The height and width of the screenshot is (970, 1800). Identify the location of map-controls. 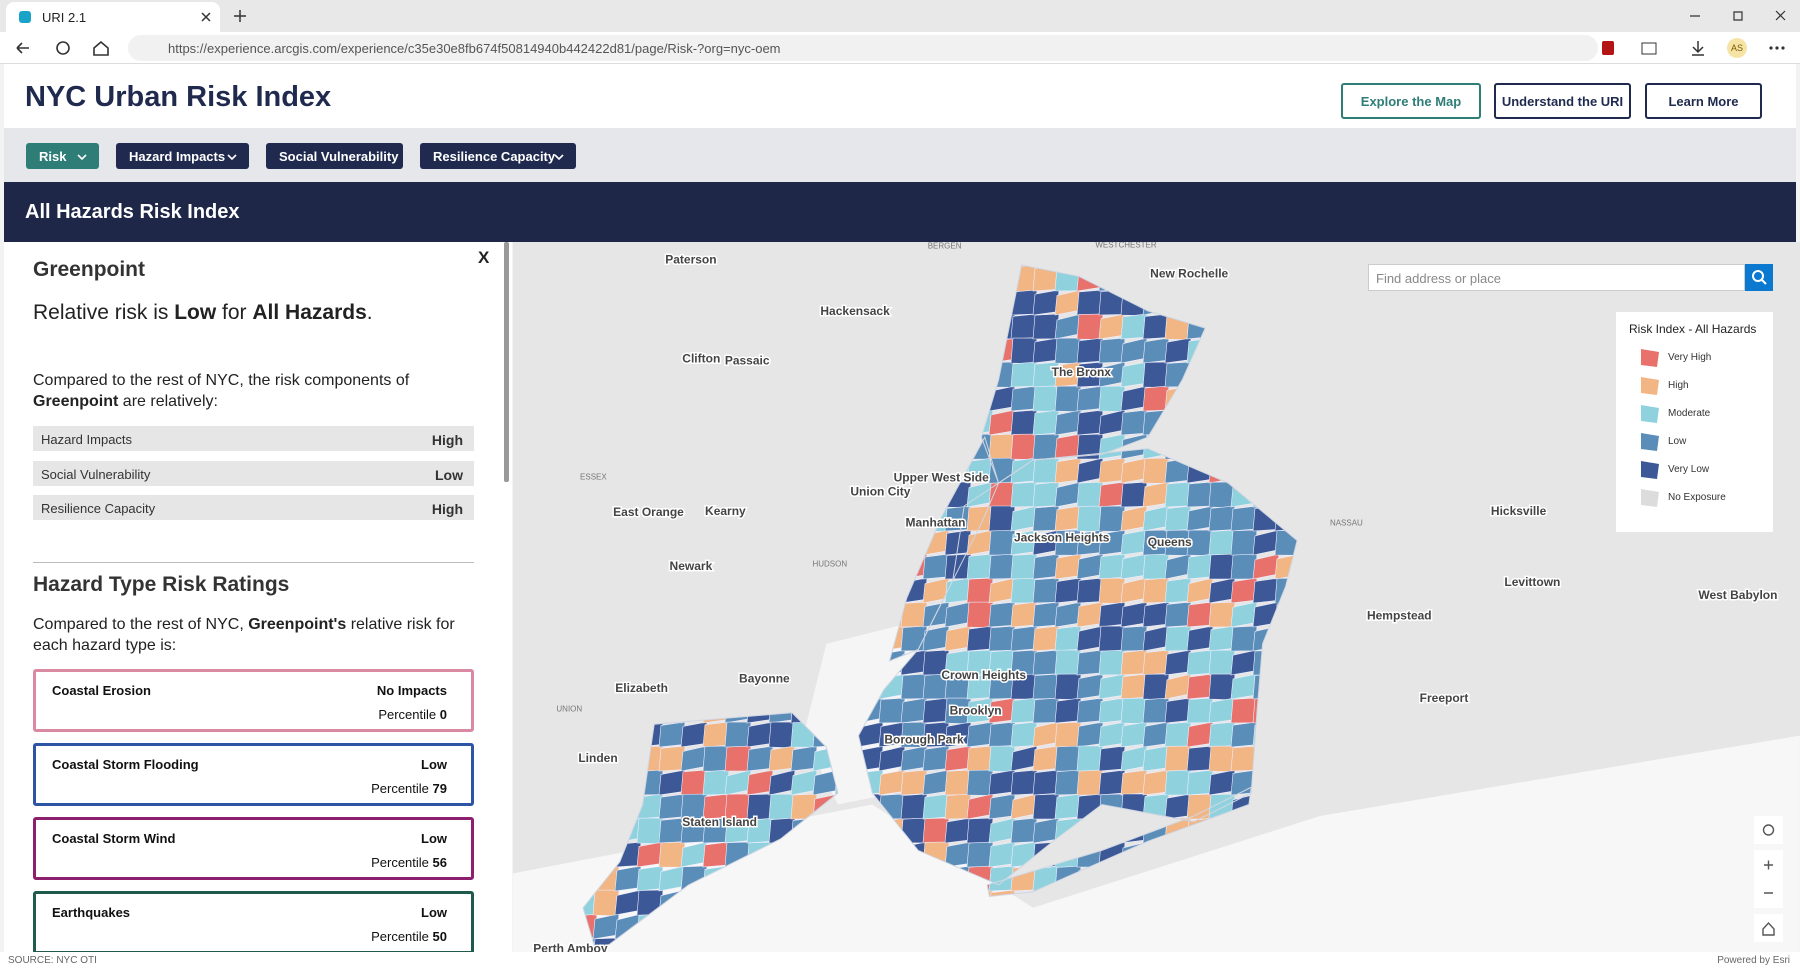
(1769, 881).